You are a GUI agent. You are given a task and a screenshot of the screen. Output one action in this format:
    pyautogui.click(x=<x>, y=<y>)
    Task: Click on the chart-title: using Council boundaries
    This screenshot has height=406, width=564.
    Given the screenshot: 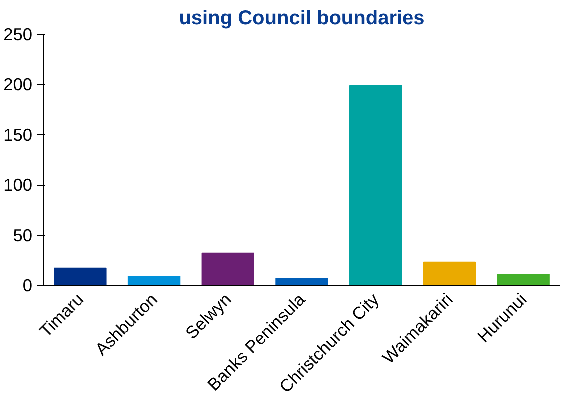 What is the action you would take?
    pyautogui.click(x=302, y=19)
    